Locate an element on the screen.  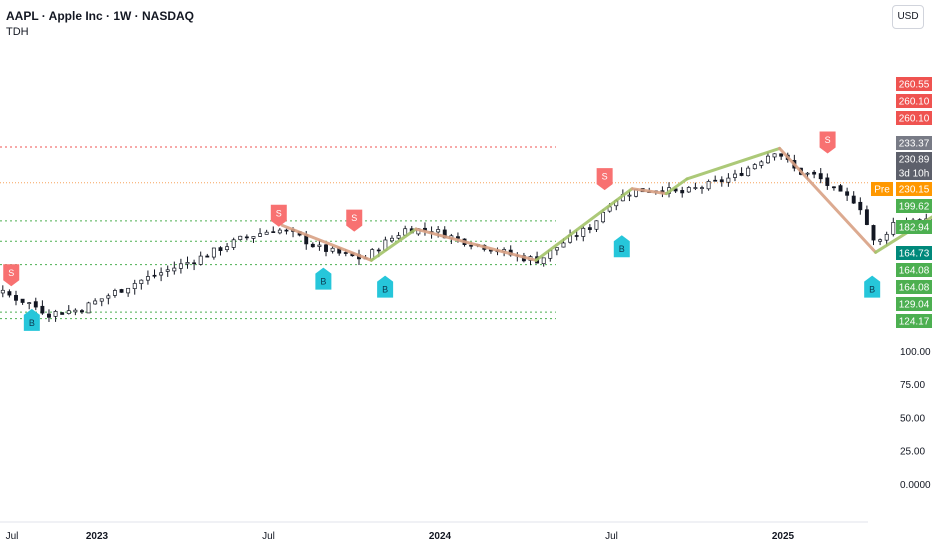
price-label-text: 199.62 is located at coordinates (914, 207).